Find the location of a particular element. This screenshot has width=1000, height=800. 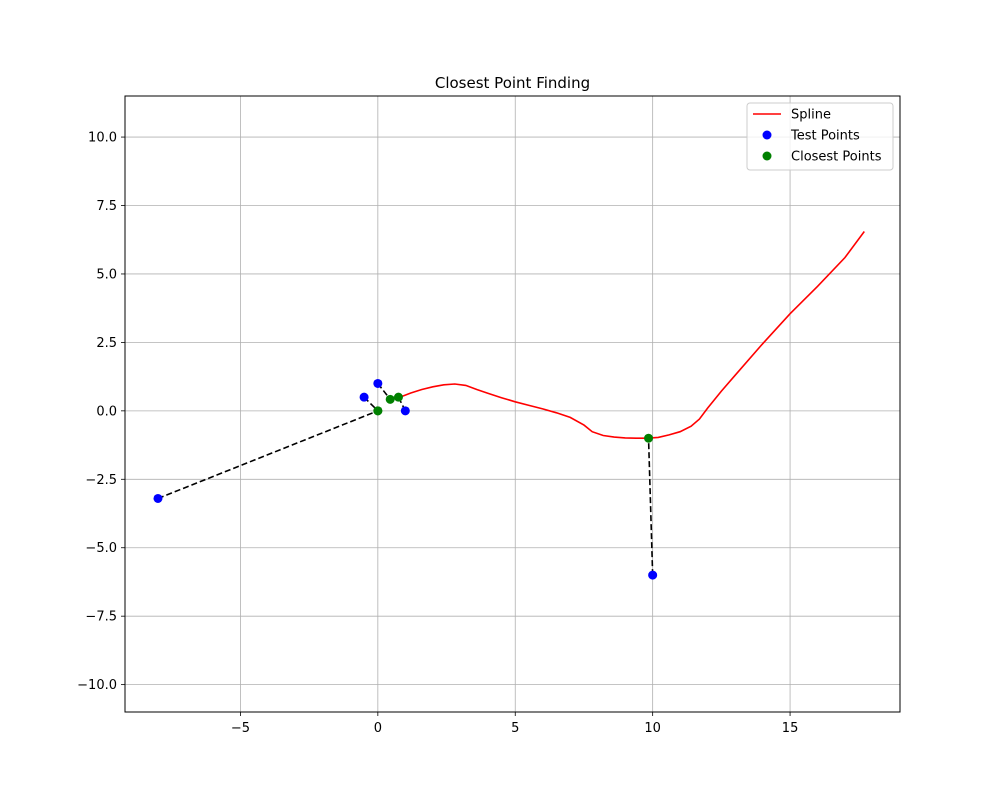

y-tick-label: 2.5 is located at coordinates (106, 343).